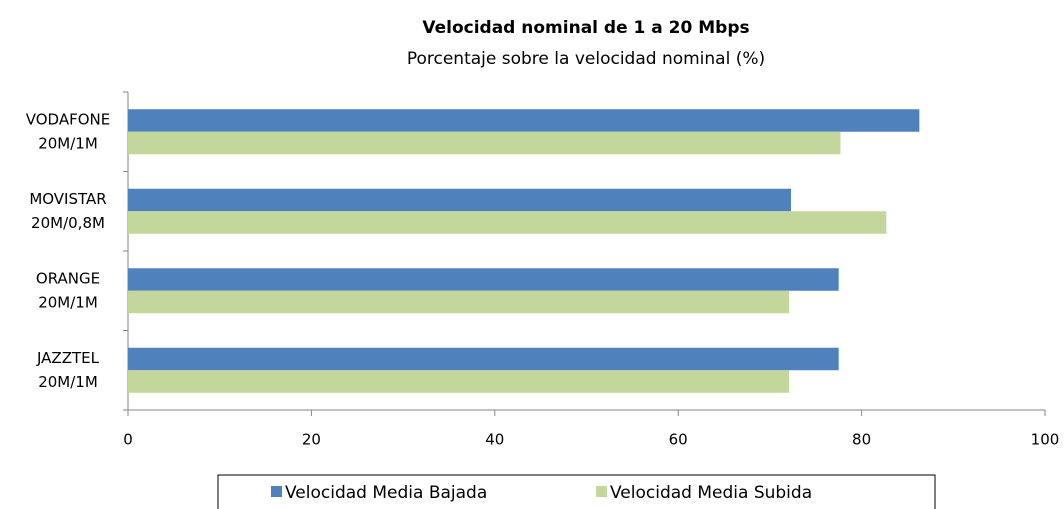  I want to click on y-tick-label: 20M/0,8M, so click(68, 223).